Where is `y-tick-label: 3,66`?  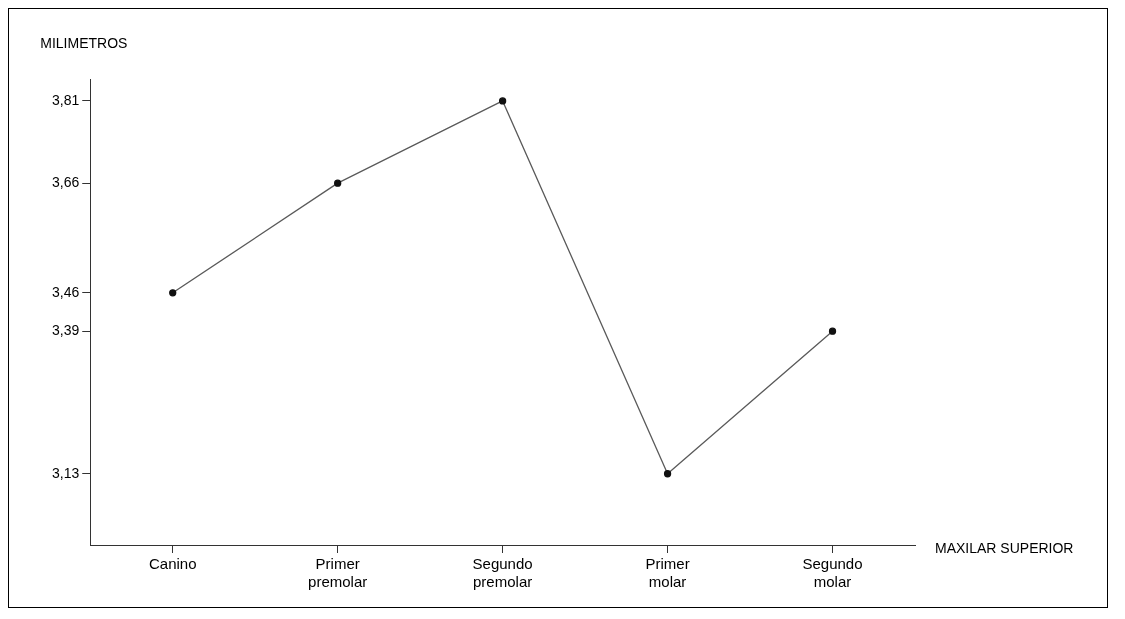 y-tick-label: 3,66 is located at coordinates (66, 182).